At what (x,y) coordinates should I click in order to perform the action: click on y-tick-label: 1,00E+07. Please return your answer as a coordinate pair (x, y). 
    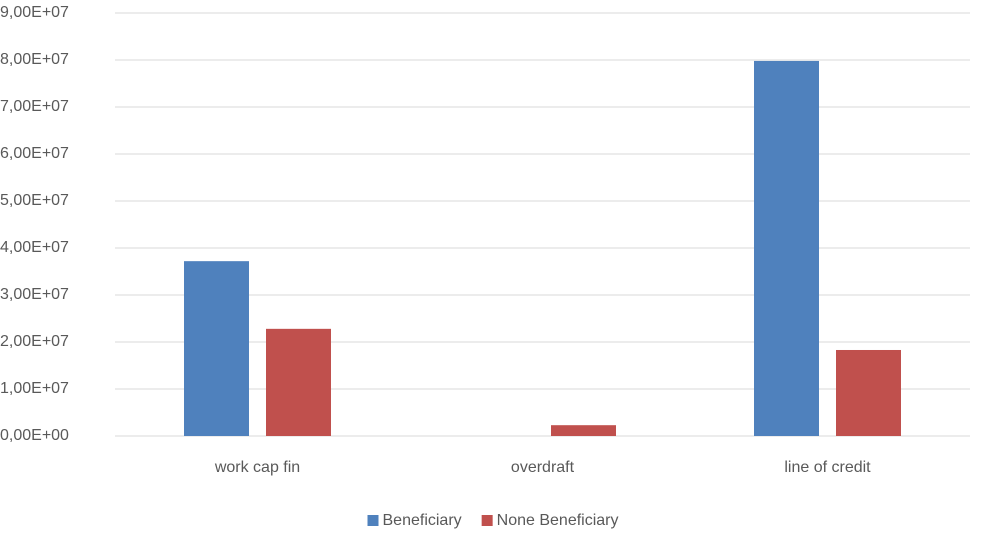
    Looking at the image, I should click on (34, 388).